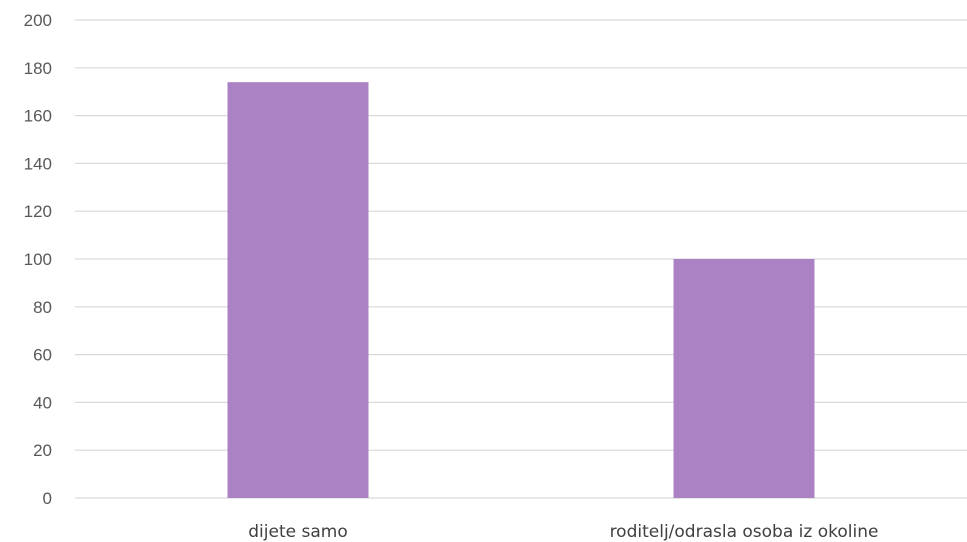 This screenshot has width=967, height=542. I want to click on y-tick-label: 120, so click(38, 211).